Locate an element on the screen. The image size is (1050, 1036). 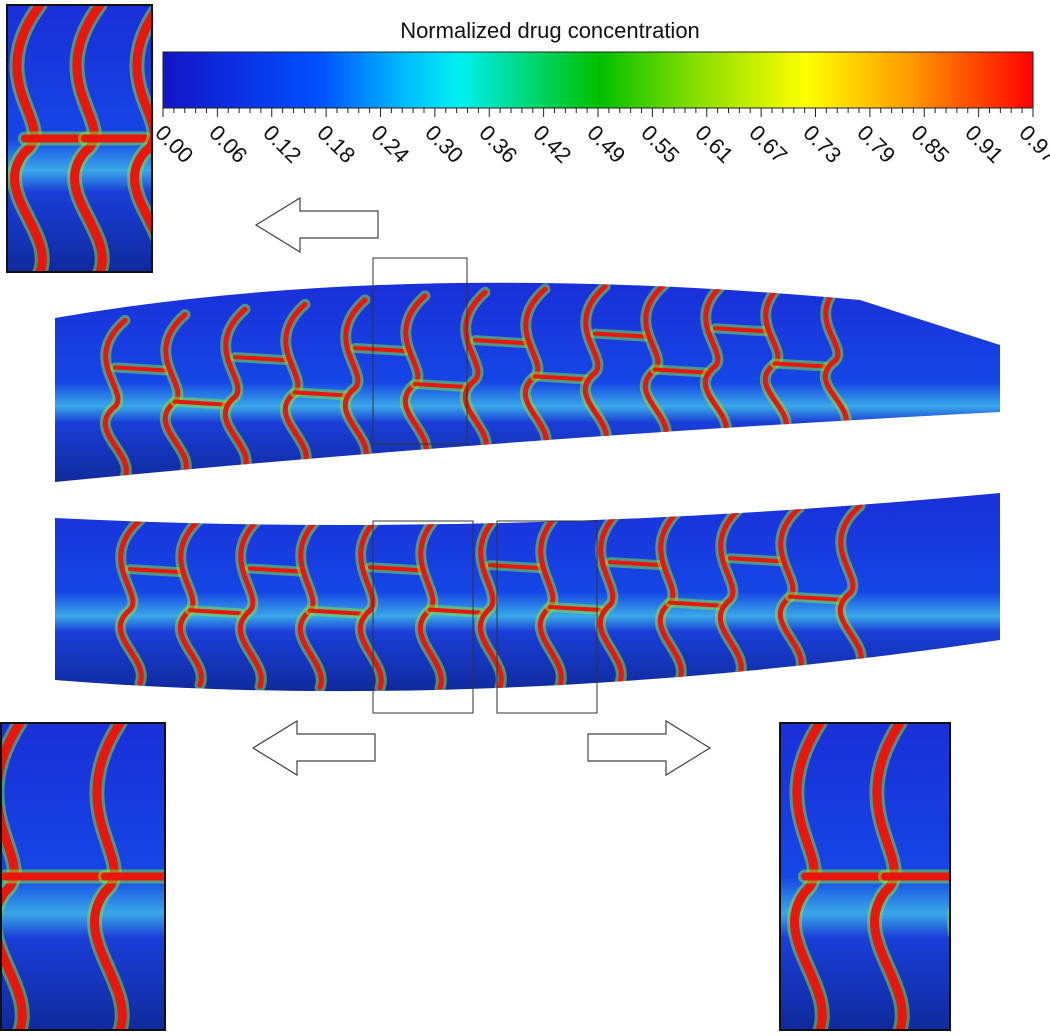
colorbar-tick-label: 0.91 is located at coordinates (984, 144).